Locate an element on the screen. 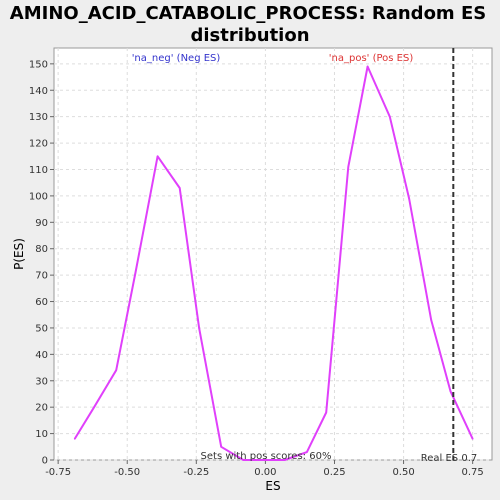  x-tick-label: 0.00 is located at coordinates (265, 472).